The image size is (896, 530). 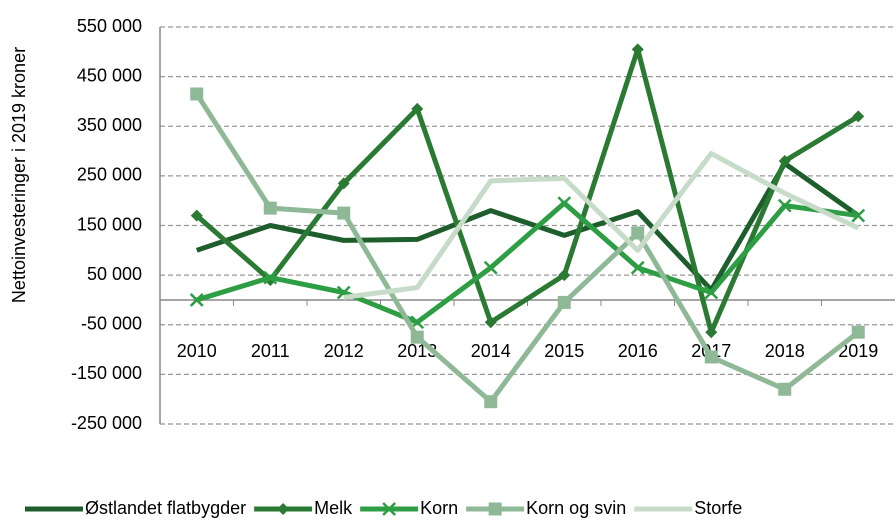 What do you see at coordinates (491, 351) in the screenshot?
I see `x-tick-label: 2014` at bounding box center [491, 351].